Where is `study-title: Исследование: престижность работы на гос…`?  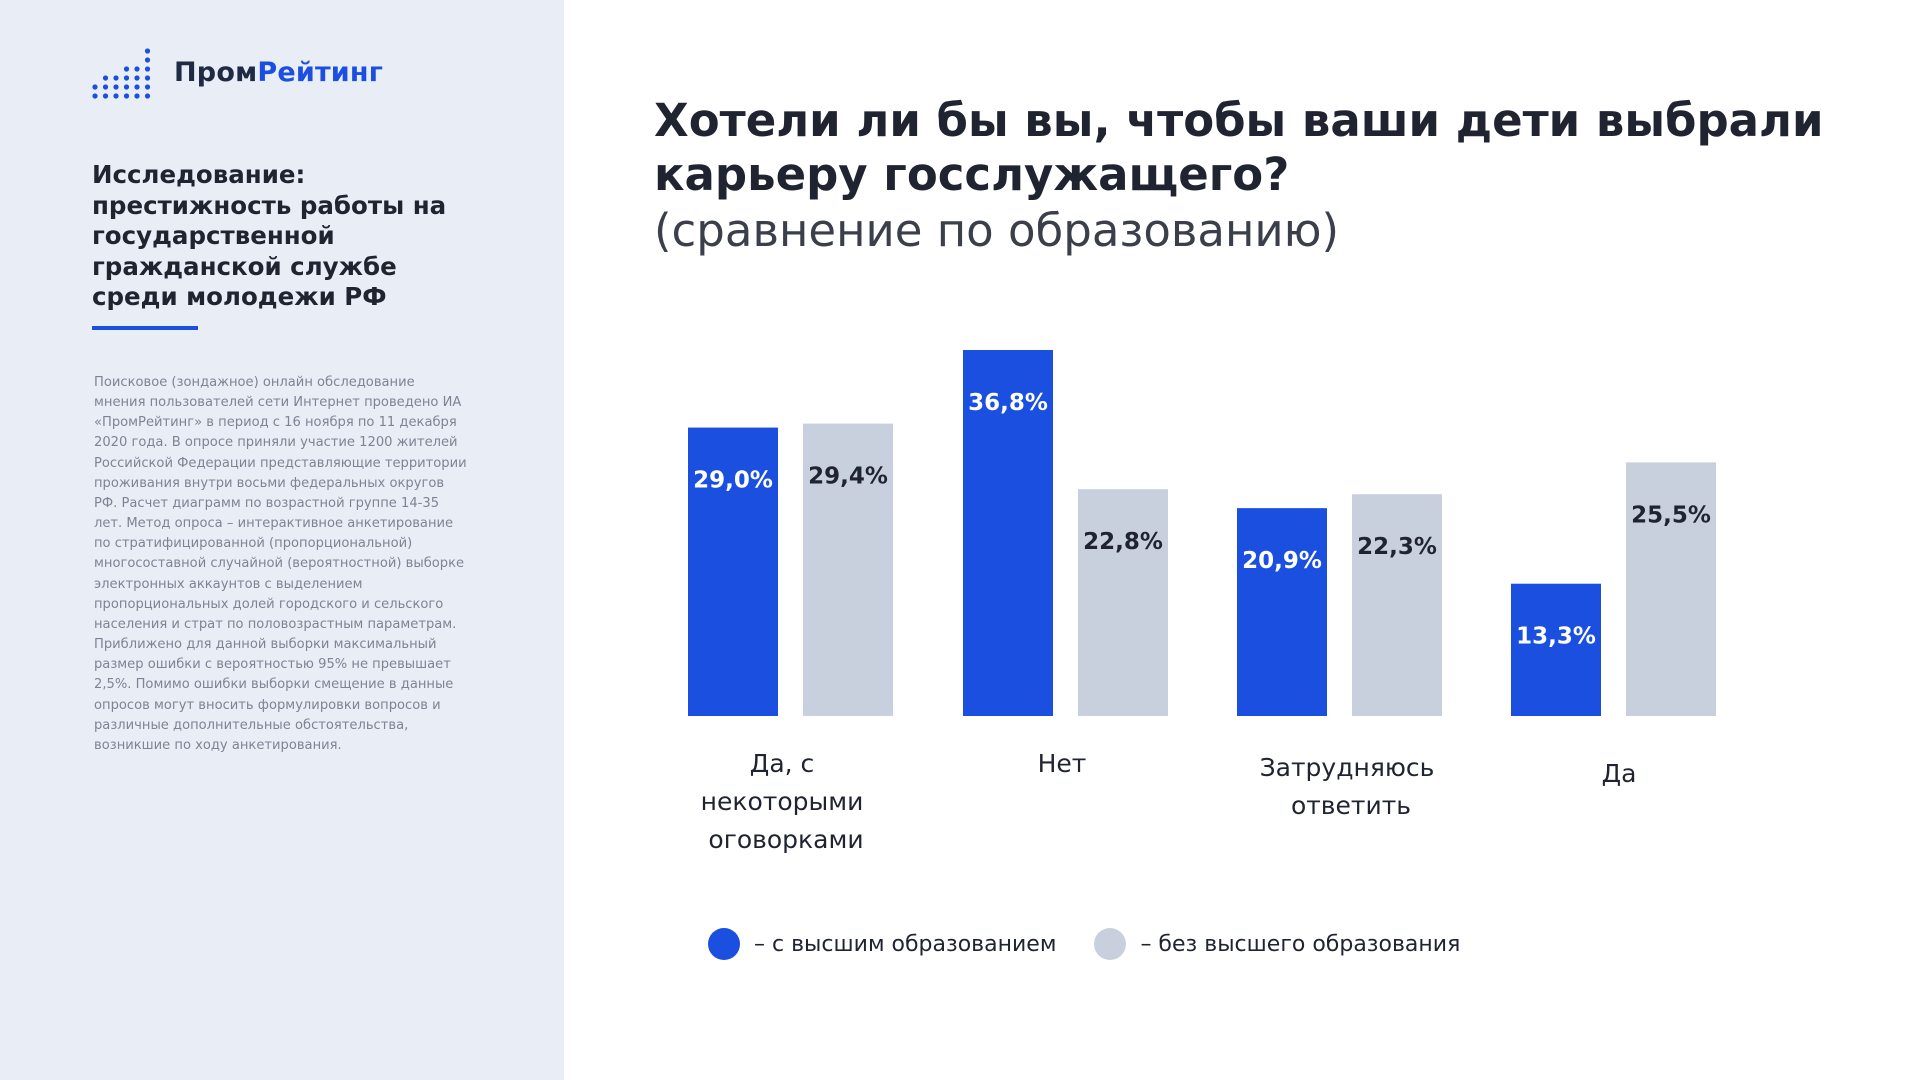
study-title: Исследование: престижность работы на гос… is located at coordinates (269, 235).